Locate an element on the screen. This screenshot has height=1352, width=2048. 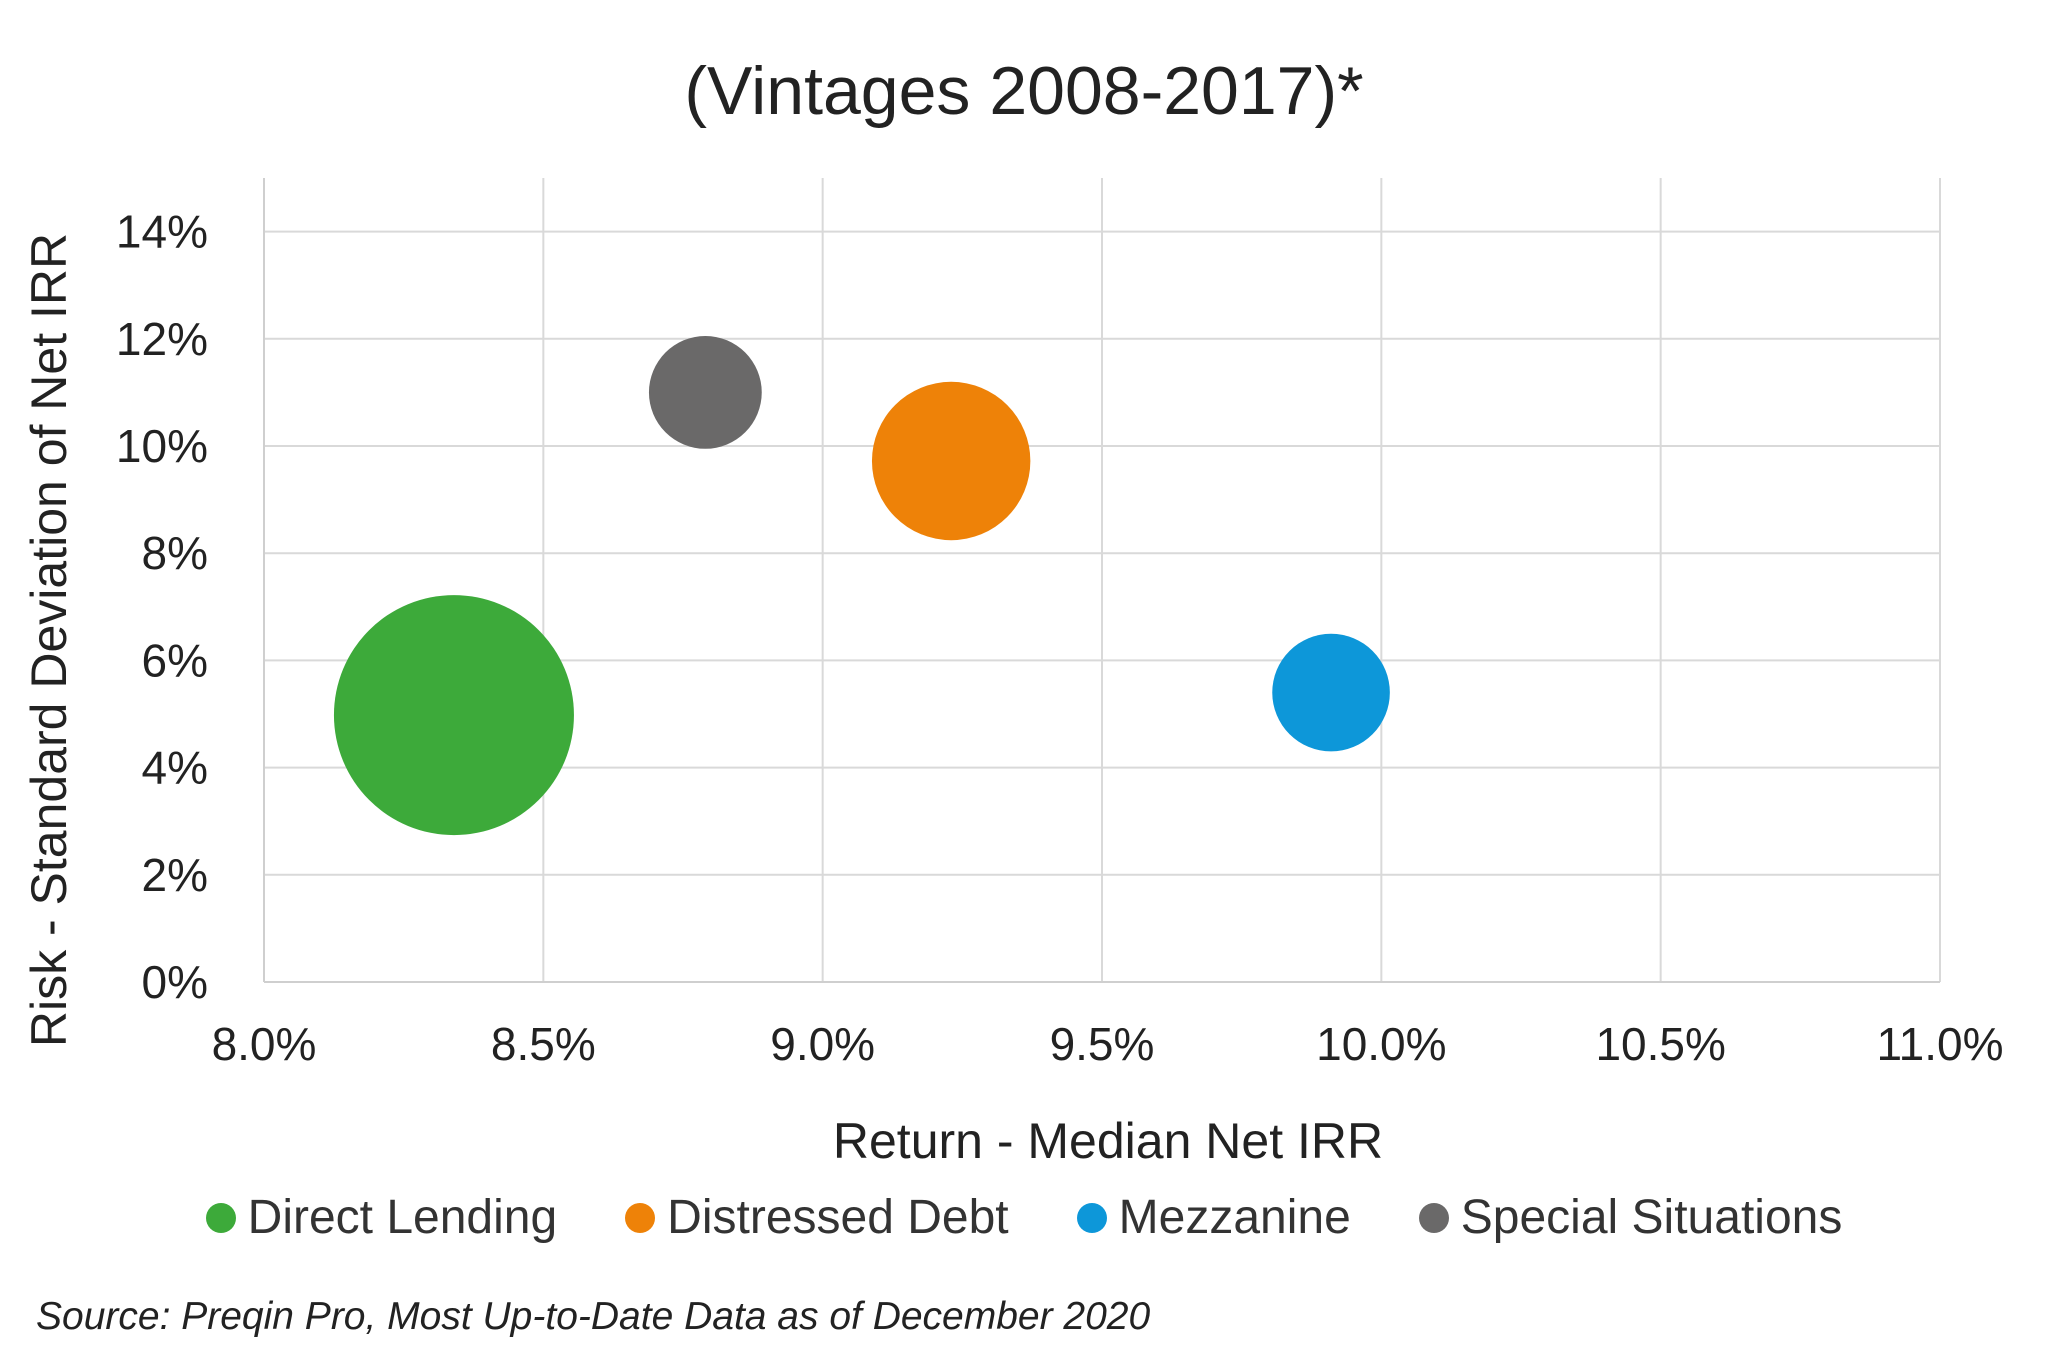
legend-item-direct-lending: Direct Lending is located at coordinates (381, 1217).